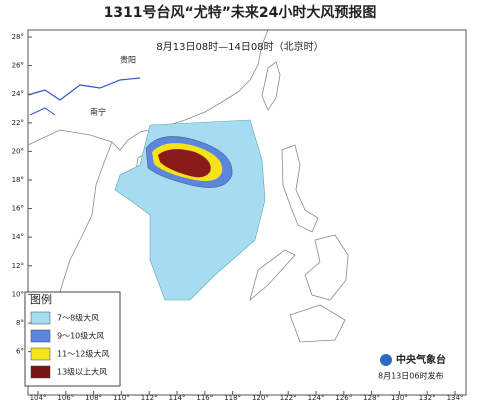 The image size is (480, 402). What do you see at coordinates (80, 336) in the screenshot?
I see `legend-label: 9～10级大风` at bounding box center [80, 336].